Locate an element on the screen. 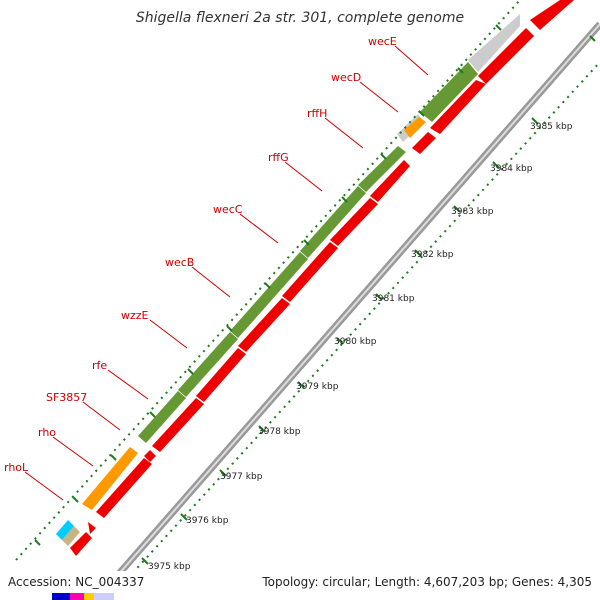 The image size is (600, 600). cog-block-wecC is located at coordinates (333, 222).